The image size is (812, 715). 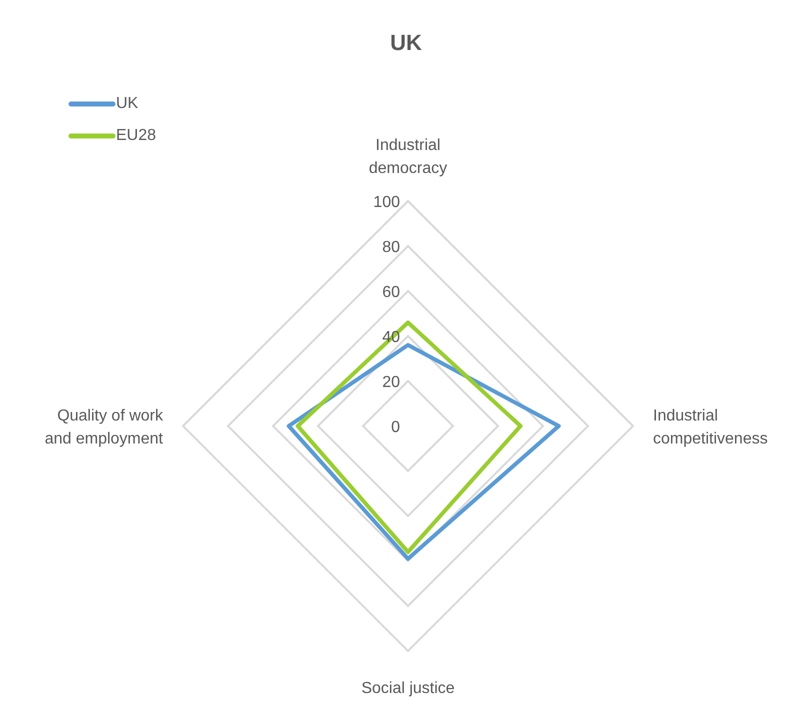 I want to click on y-tick-label: 0, so click(x=395, y=427).